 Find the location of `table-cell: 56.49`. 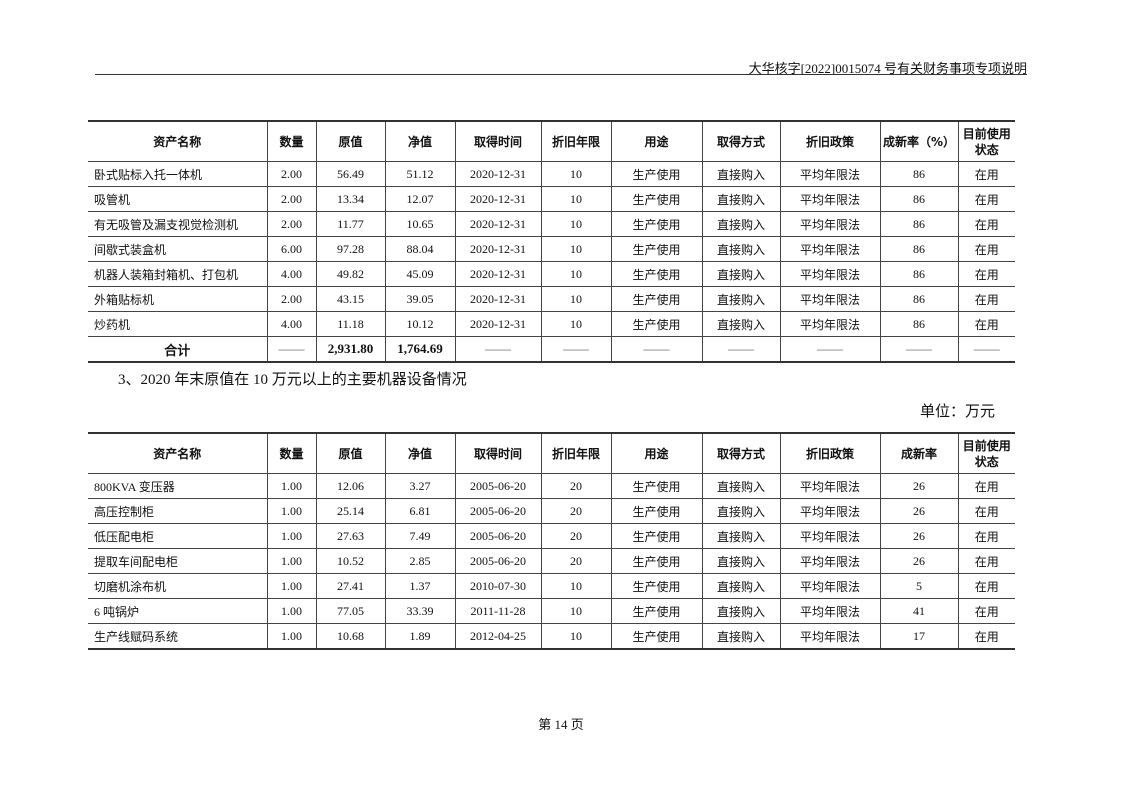

table-cell: 56.49 is located at coordinates (350, 174).